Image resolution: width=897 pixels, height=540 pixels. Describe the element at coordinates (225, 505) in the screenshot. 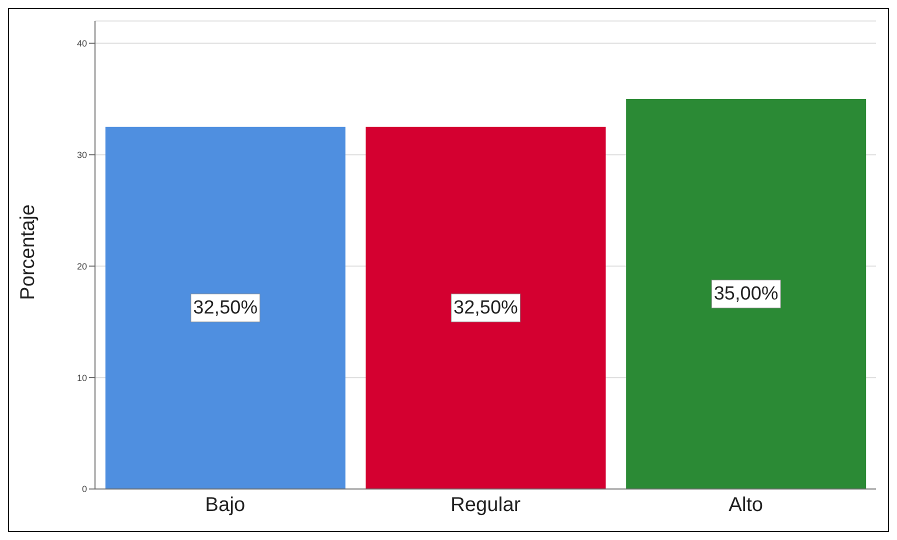

I see `x-tick-label: Bajo` at that location.